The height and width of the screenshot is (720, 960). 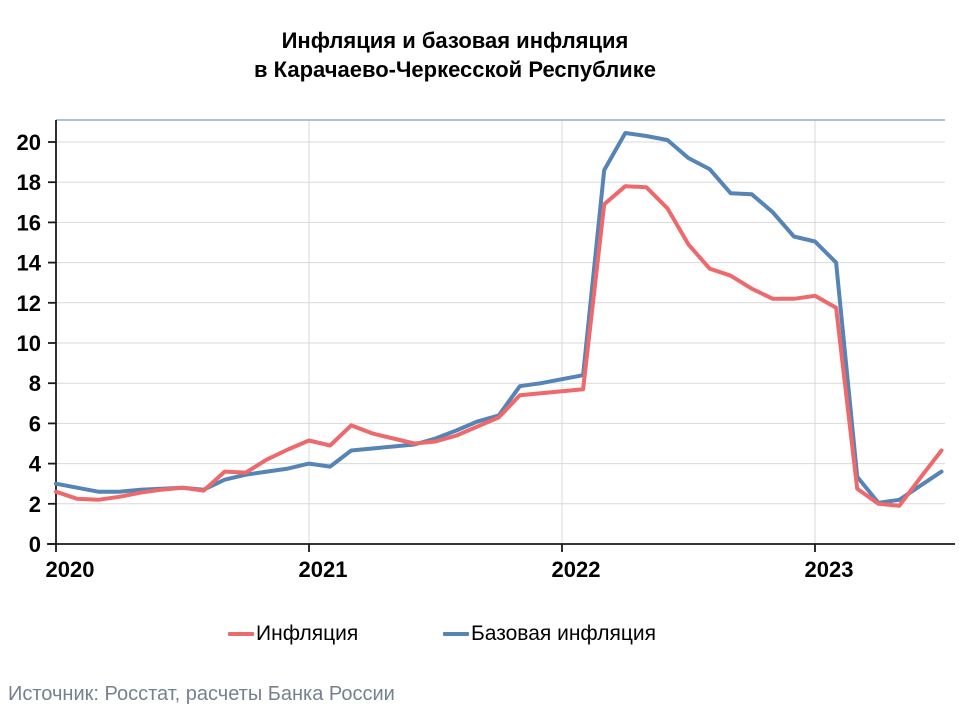 What do you see at coordinates (829, 569) in the screenshot?
I see `svg-text: 2023` at bounding box center [829, 569].